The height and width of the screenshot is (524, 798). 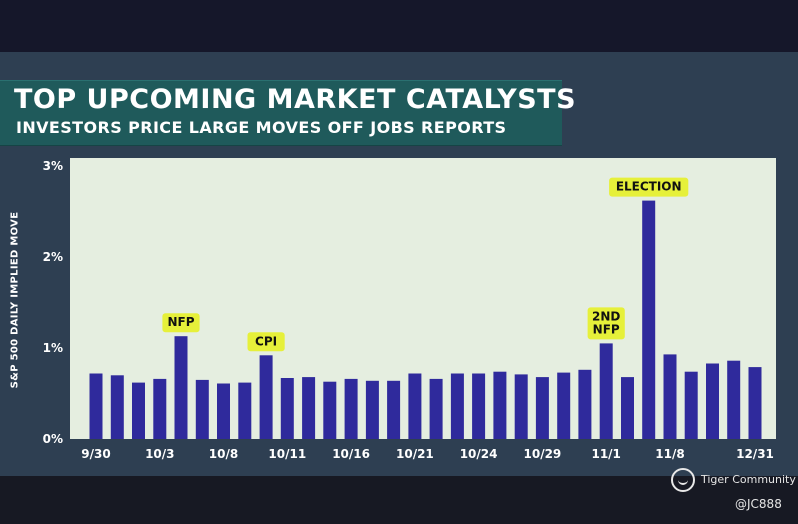 I want to click on annotation-label: 2ND, so click(x=606, y=316).